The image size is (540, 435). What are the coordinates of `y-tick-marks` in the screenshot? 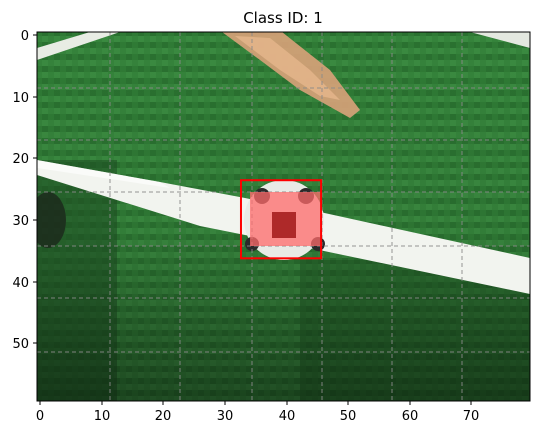 It's located at (35, 189).